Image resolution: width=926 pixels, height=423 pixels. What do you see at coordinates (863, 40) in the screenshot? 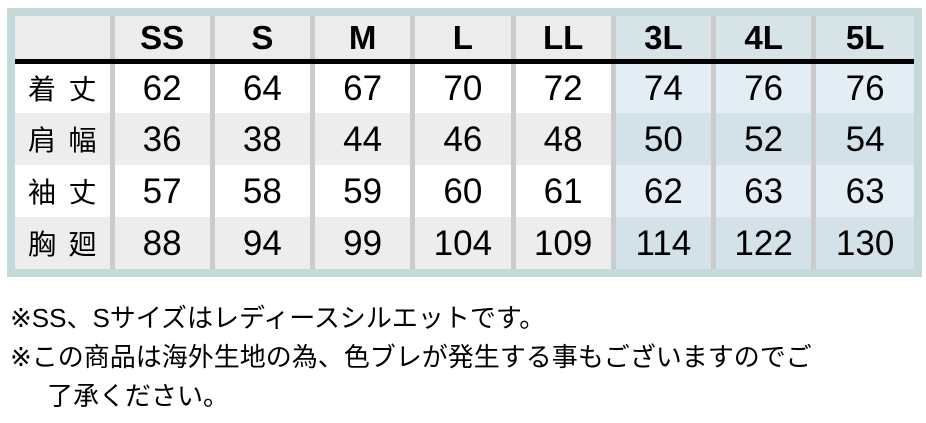
I see `size-col-header-5l: 5L` at bounding box center [863, 40].